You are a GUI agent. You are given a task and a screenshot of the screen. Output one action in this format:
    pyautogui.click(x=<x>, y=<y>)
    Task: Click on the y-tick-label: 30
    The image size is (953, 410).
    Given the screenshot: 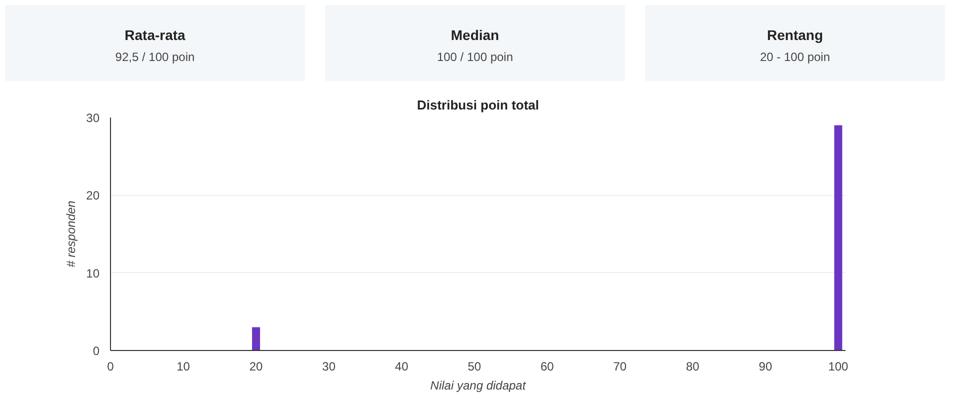 What is the action you would take?
    pyautogui.click(x=93, y=118)
    